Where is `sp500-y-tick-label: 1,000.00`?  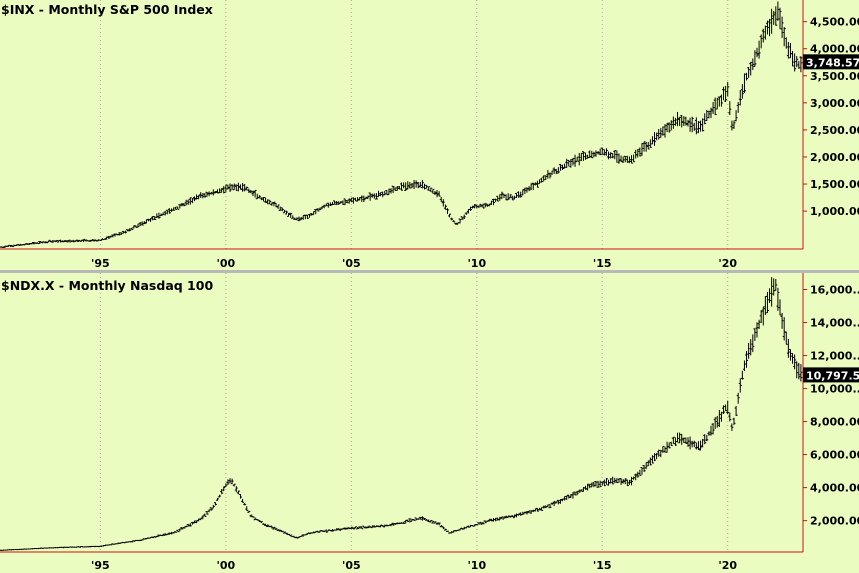 sp500-y-tick-label: 1,000.00 is located at coordinates (834, 211).